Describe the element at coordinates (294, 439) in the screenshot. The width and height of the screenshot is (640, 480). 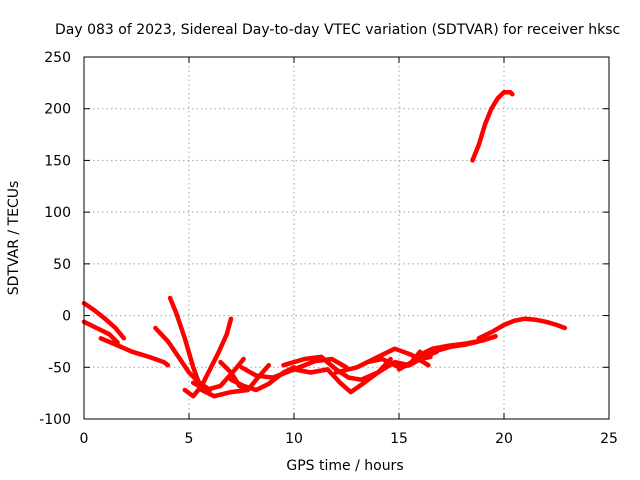
I see `x-tick-label: 10` at that location.